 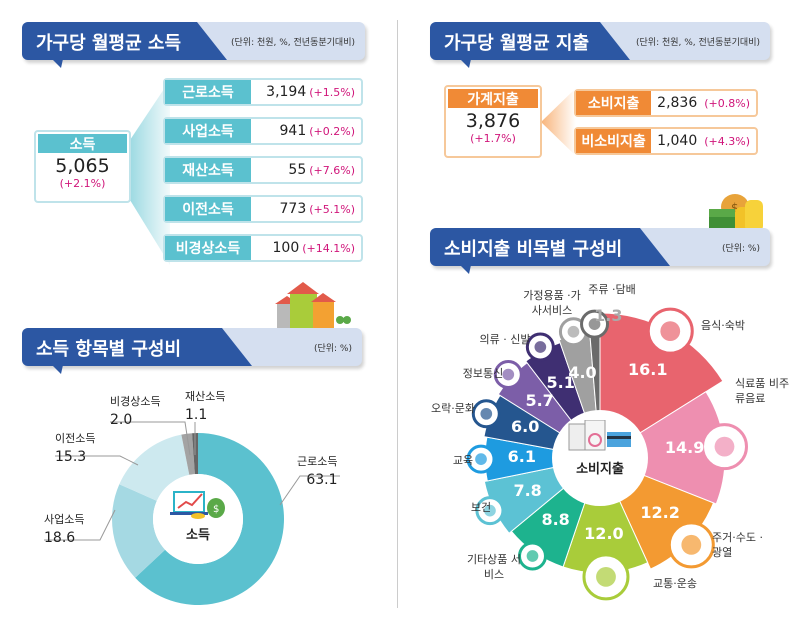 I want to click on bottle-icon-glyph, so click(x=594, y=324).